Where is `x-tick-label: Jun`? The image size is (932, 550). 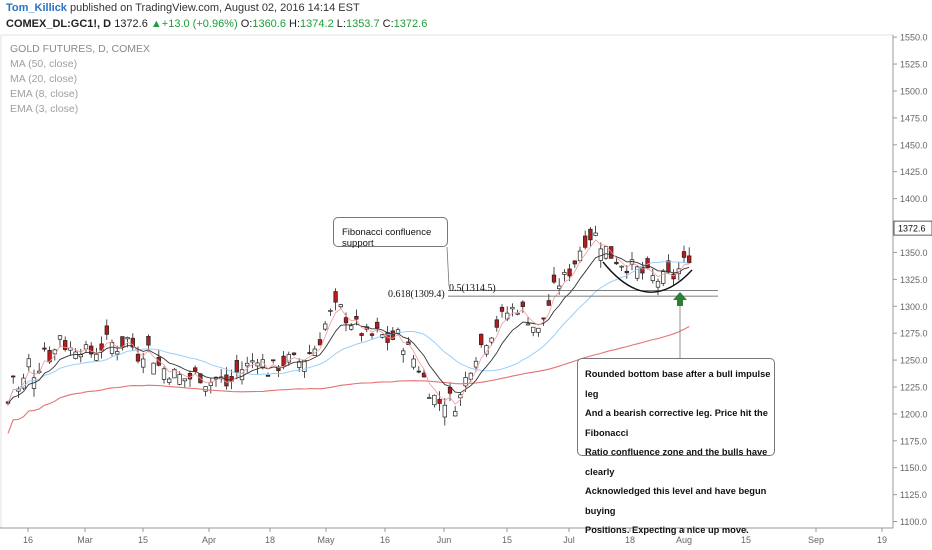
x-tick-label: Jun is located at coordinates (444, 540).